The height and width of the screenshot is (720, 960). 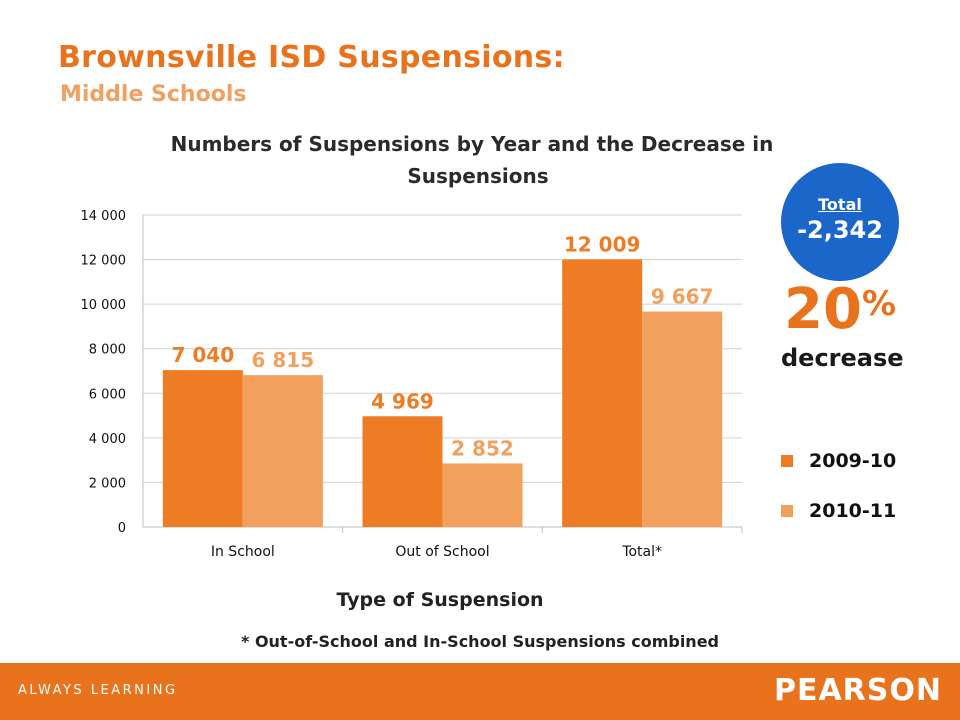 I want to click on y-tick-label: 10 000, so click(x=104, y=305).